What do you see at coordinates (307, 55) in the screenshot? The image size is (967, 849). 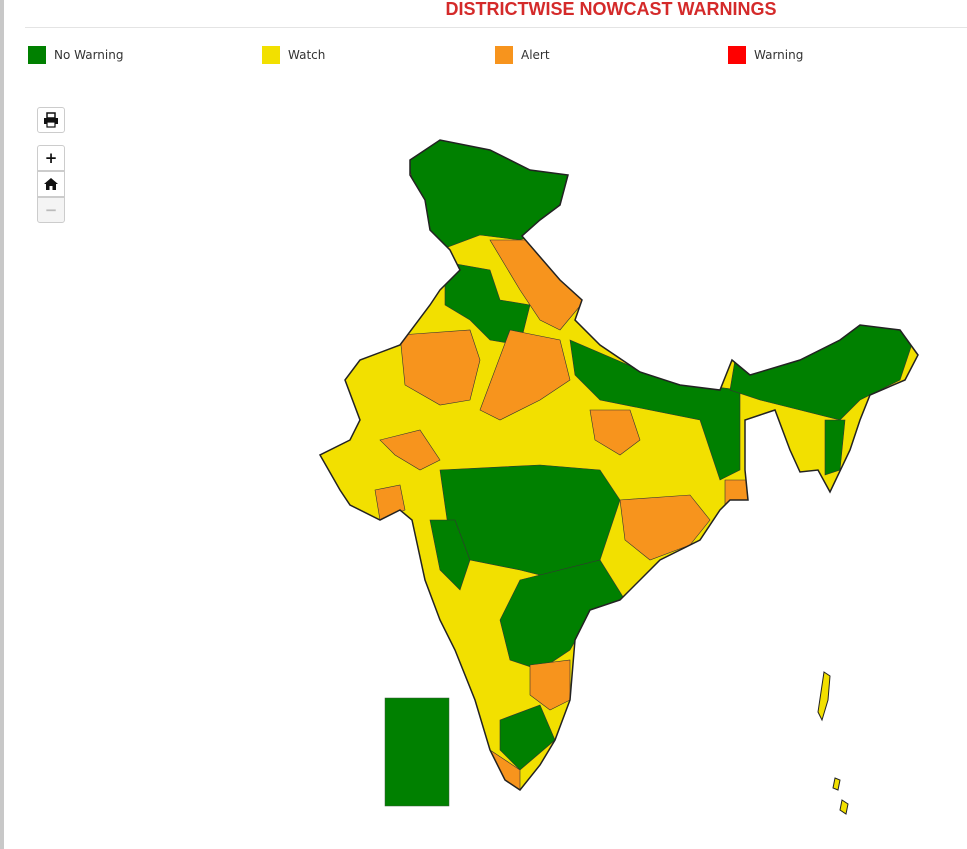 I see `legend-label: Watch` at bounding box center [307, 55].